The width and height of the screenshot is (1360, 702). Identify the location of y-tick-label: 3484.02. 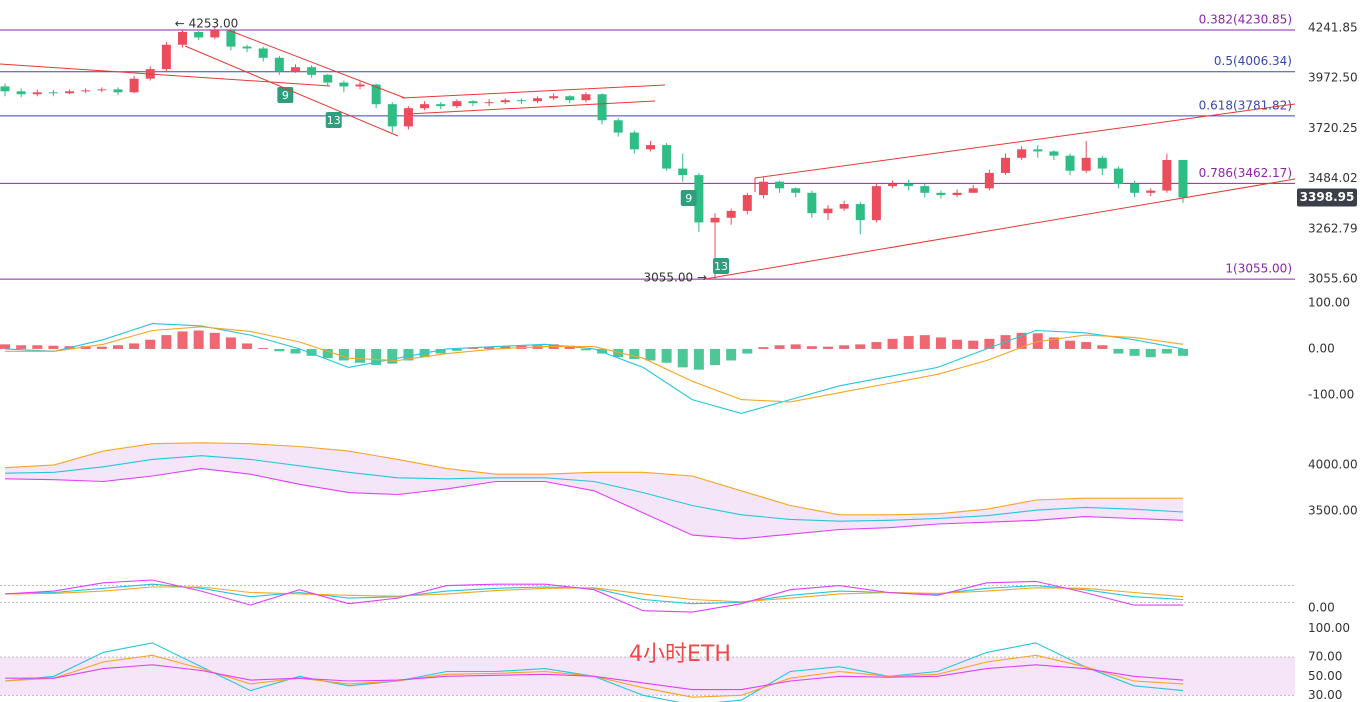
(1333, 178).